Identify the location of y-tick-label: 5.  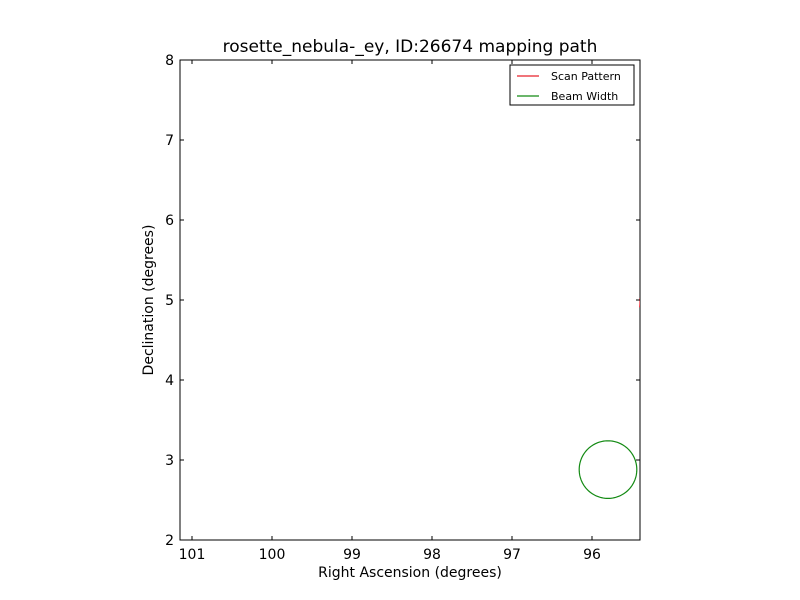
(169, 301).